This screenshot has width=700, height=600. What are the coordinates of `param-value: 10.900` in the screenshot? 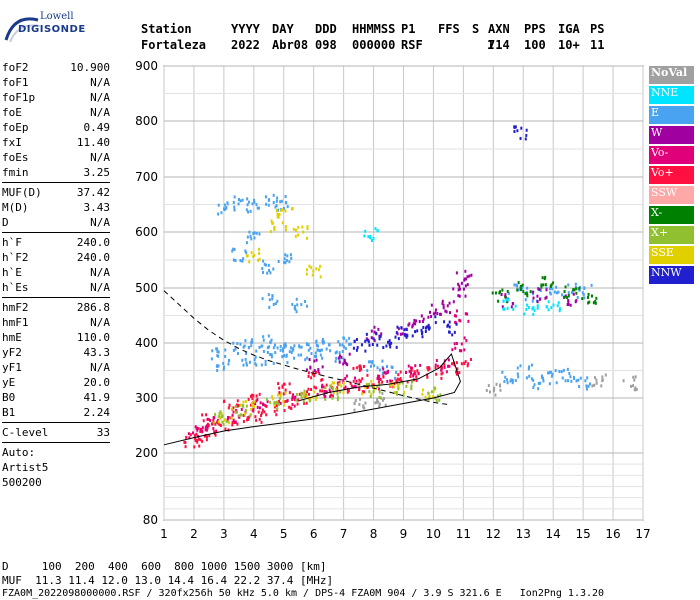 It's located at (90, 67).